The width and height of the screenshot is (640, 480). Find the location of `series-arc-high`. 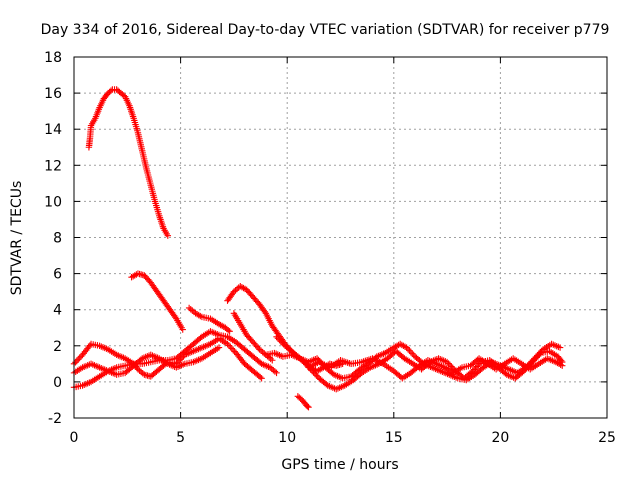

series-arc-high is located at coordinates (128, 162).